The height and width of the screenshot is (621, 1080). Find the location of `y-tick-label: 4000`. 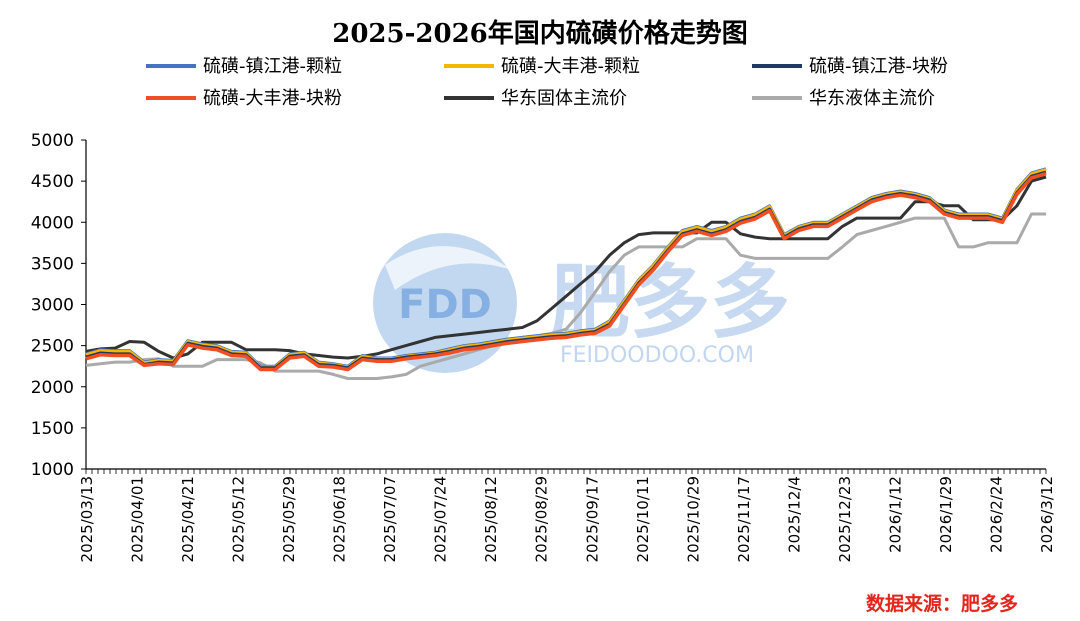

y-tick-label: 4000 is located at coordinates (52, 223).